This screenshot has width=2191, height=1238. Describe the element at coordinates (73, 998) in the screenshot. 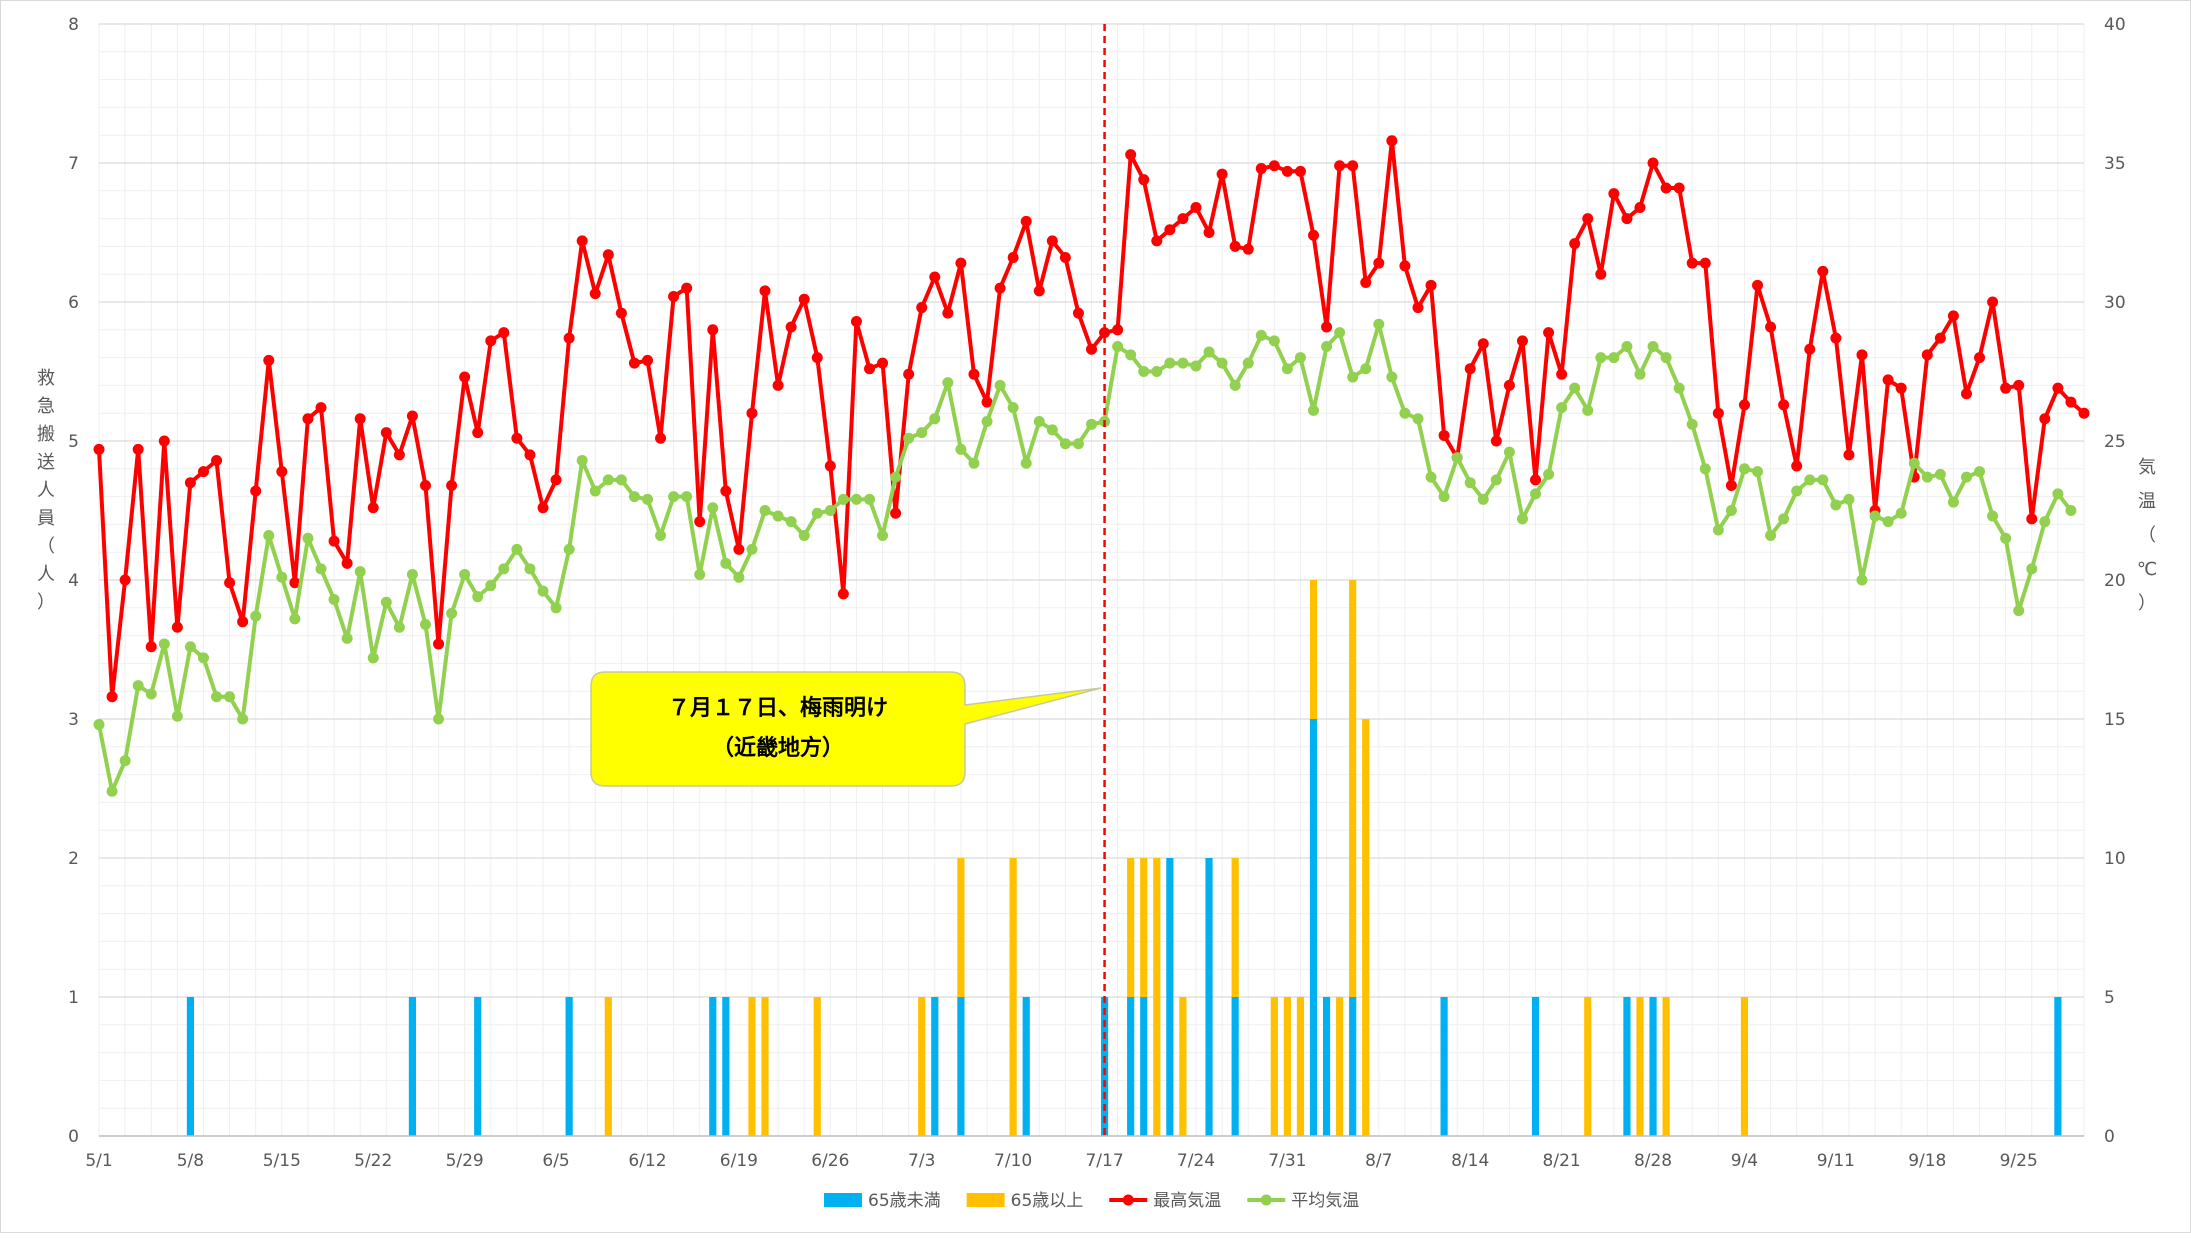

I see `y-left-tick-label: 1` at that location.